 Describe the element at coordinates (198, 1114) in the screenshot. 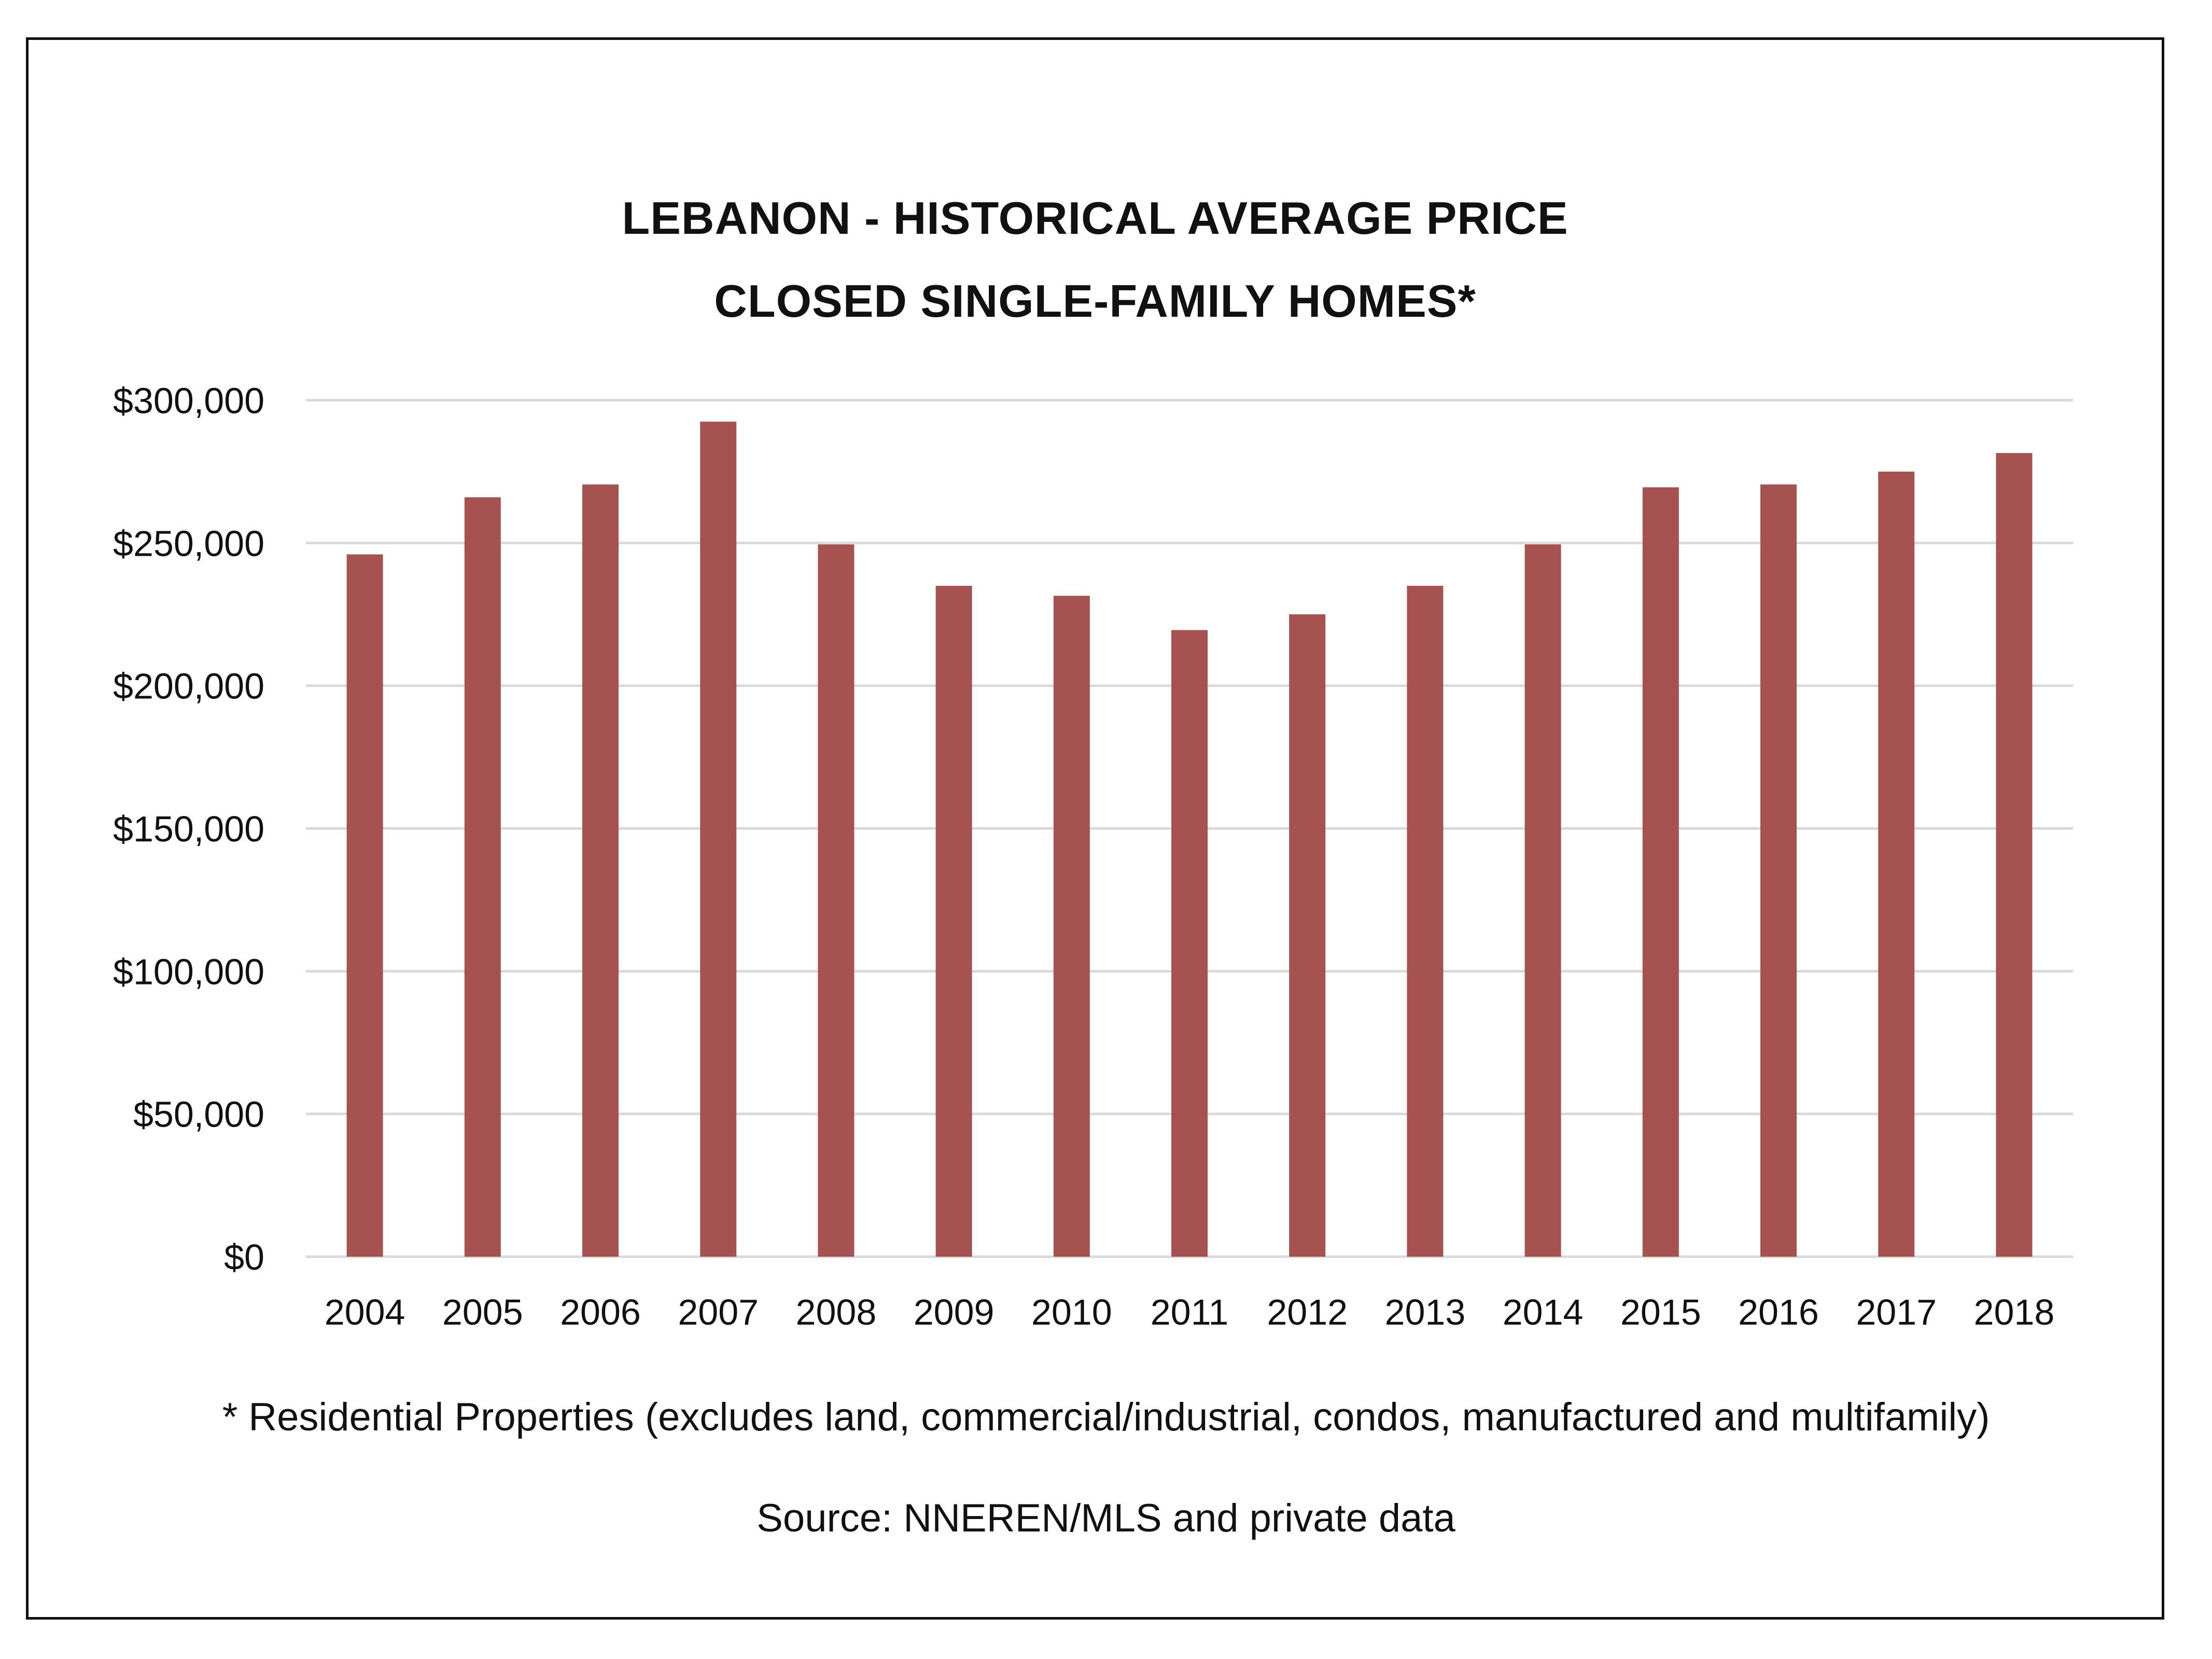

I see `y-tick-label: $50,000` at that location.